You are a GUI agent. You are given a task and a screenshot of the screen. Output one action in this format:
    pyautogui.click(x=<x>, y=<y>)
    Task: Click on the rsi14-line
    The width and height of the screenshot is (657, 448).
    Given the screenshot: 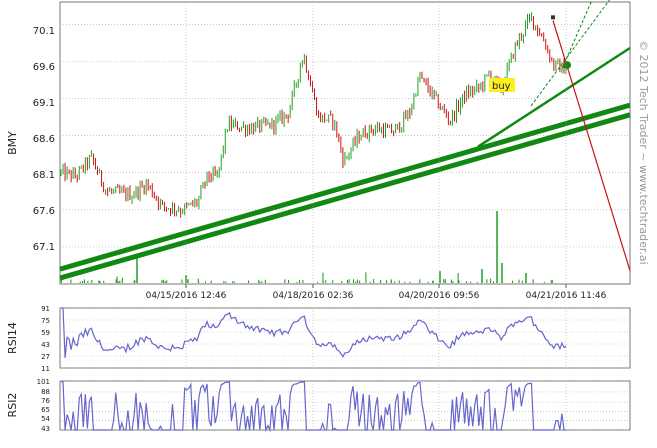 What is the action you would take?
    pyautogui.click(x=314, y=333)
    